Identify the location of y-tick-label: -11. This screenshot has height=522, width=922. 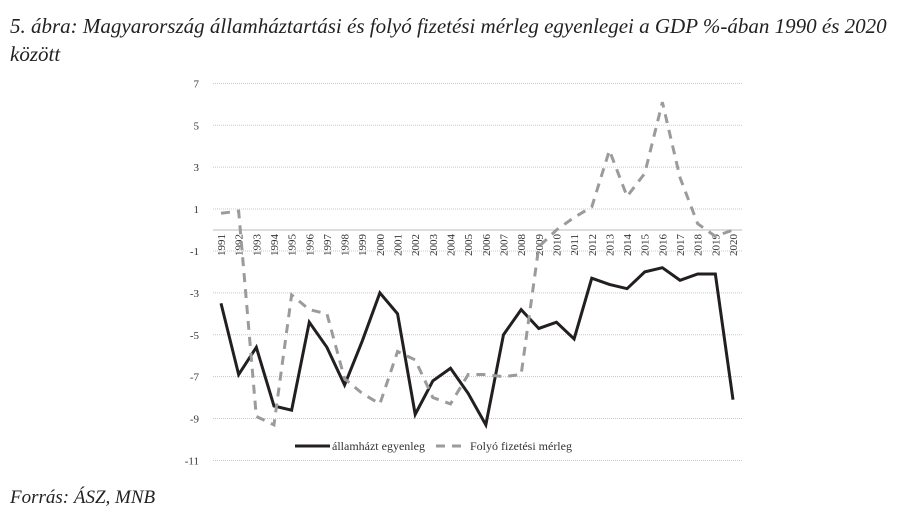
(192, 461).